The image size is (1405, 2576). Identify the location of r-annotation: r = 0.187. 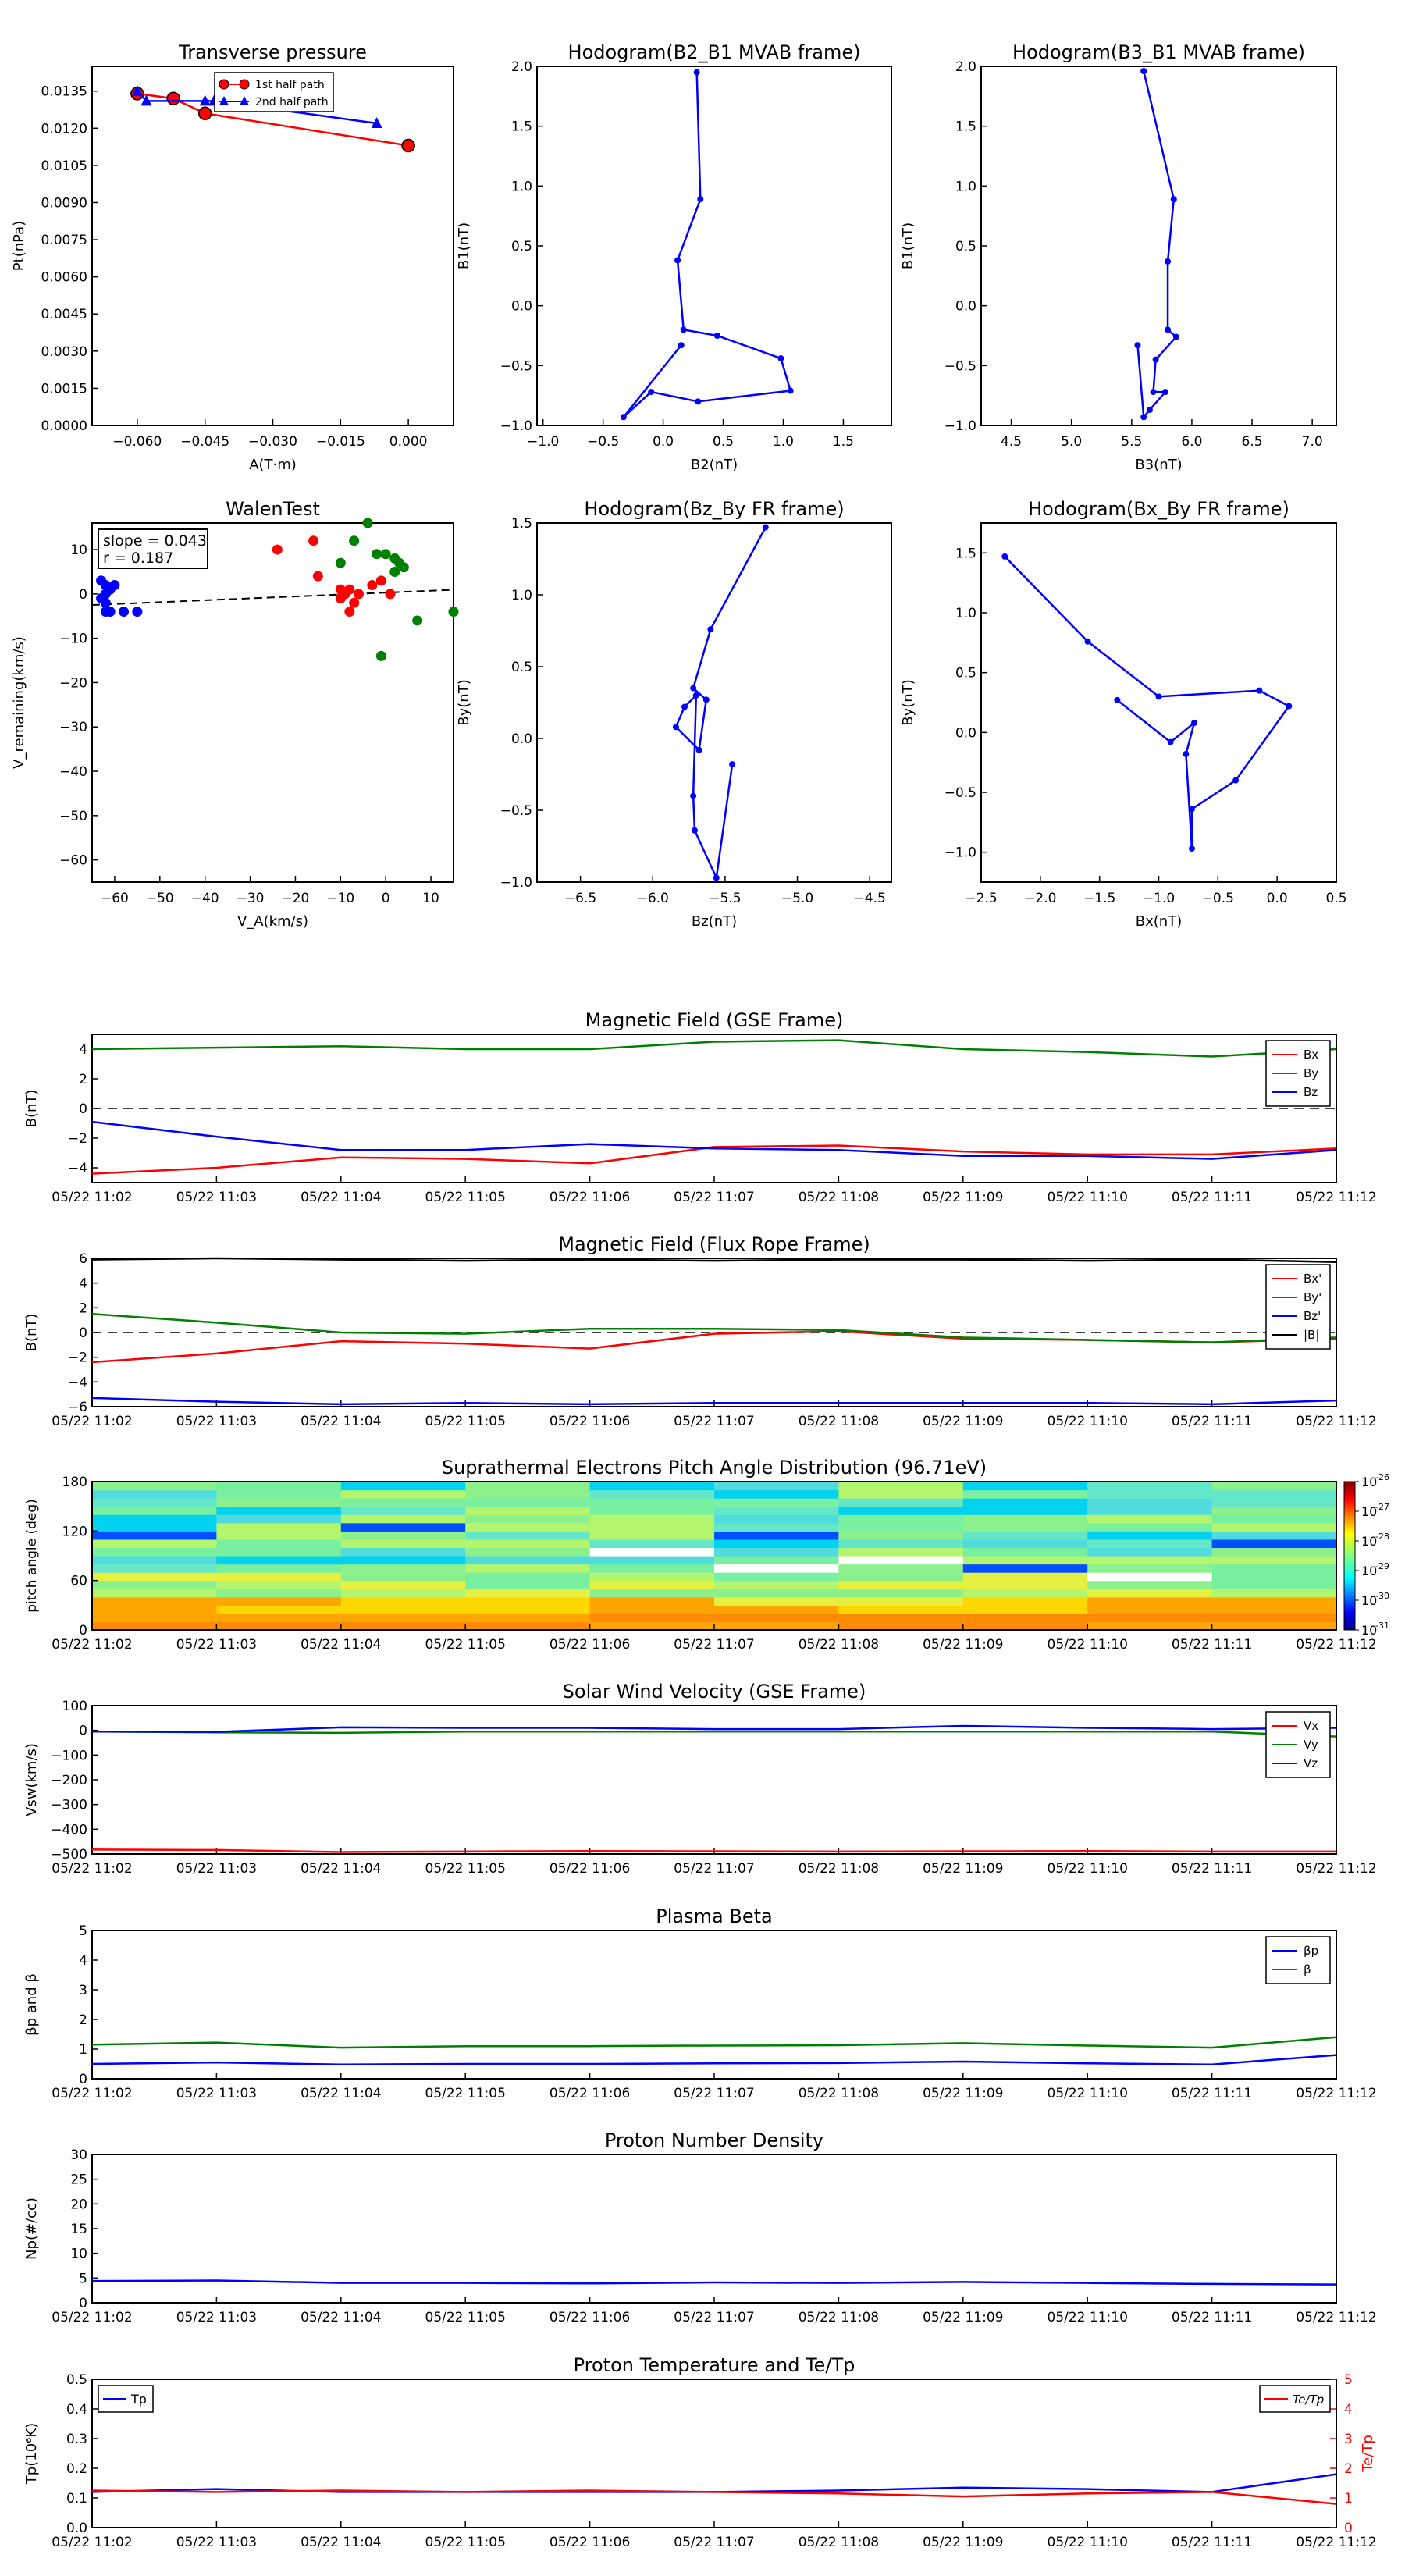
(138, 558).